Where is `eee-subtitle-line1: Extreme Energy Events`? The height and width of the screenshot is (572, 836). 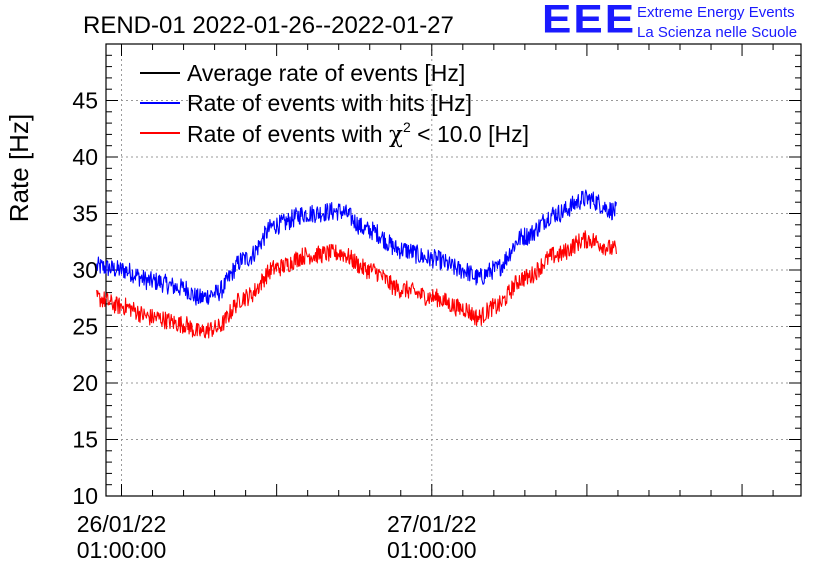
eee-subtitle-line1: Extreme Energy Events is located at coordinates (716, 12).